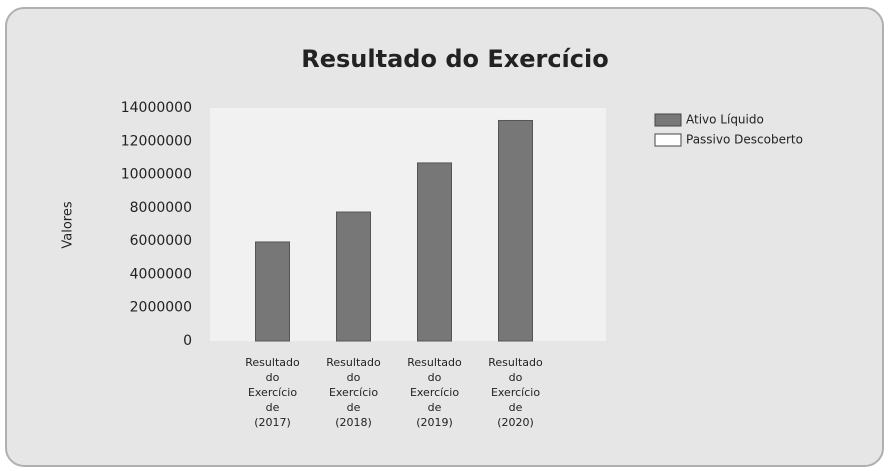 This screenshot has width=889, height=471. Describe the element at coordinates (161, 241) in the screenshot. I see `y-tick-label: 6000000` at that location.